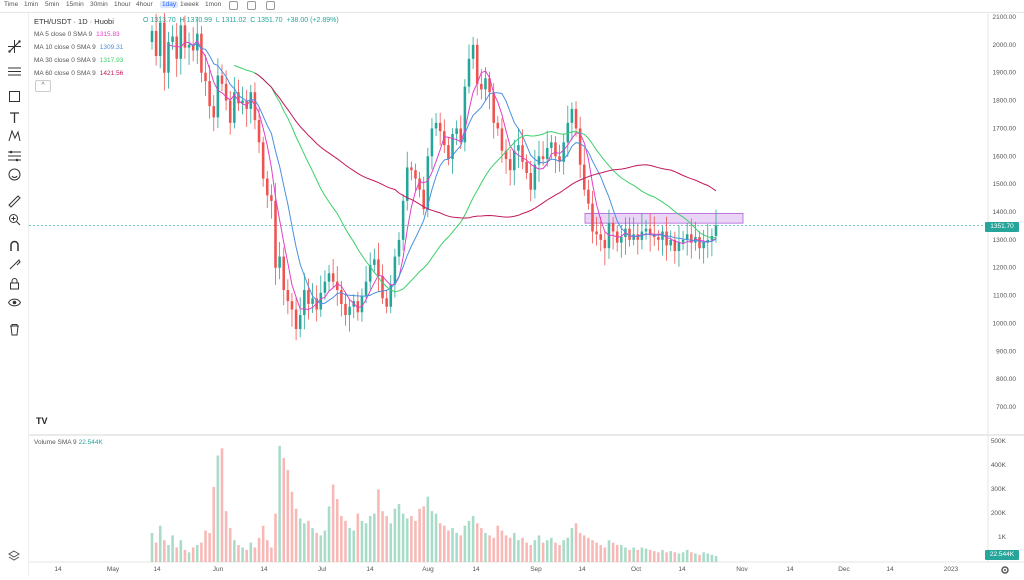 This screenshot has height=580, width=1024. Describe the element at coordinates (43, 86) in the screenshot. I see `collapse-legend-button: ^` at that location.